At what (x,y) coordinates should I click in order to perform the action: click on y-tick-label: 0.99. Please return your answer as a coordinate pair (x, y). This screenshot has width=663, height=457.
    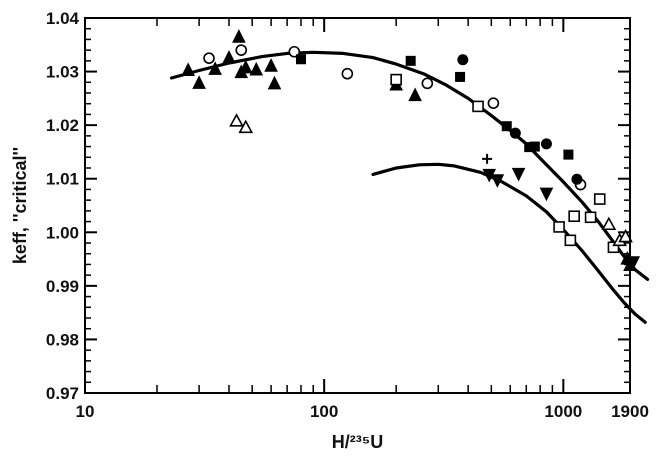
    Looking at the image, I should click on (62, 286).